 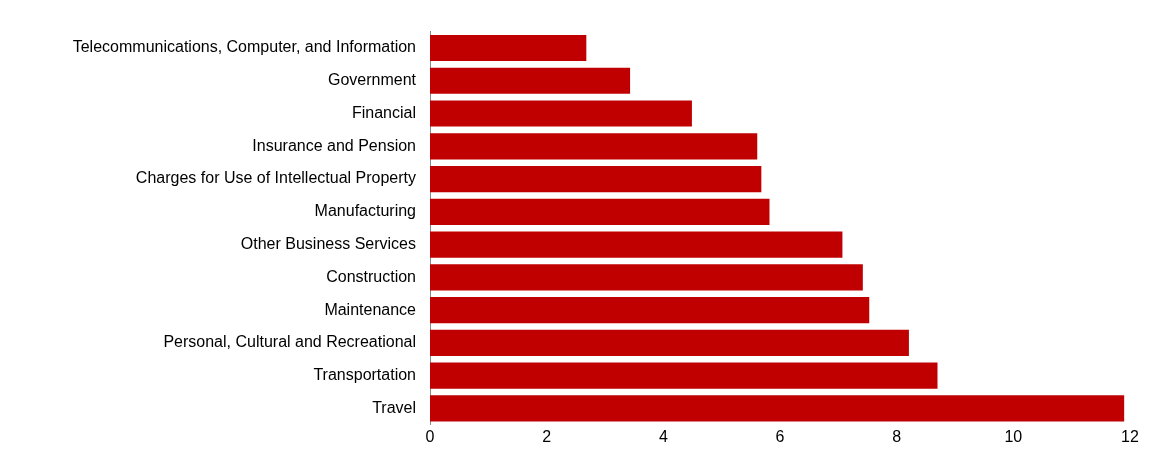 What do you see at coordinates (370, 309) in the screenshot?
I see `y-tick-label: Maintenance` at bounding box center [370, 309].